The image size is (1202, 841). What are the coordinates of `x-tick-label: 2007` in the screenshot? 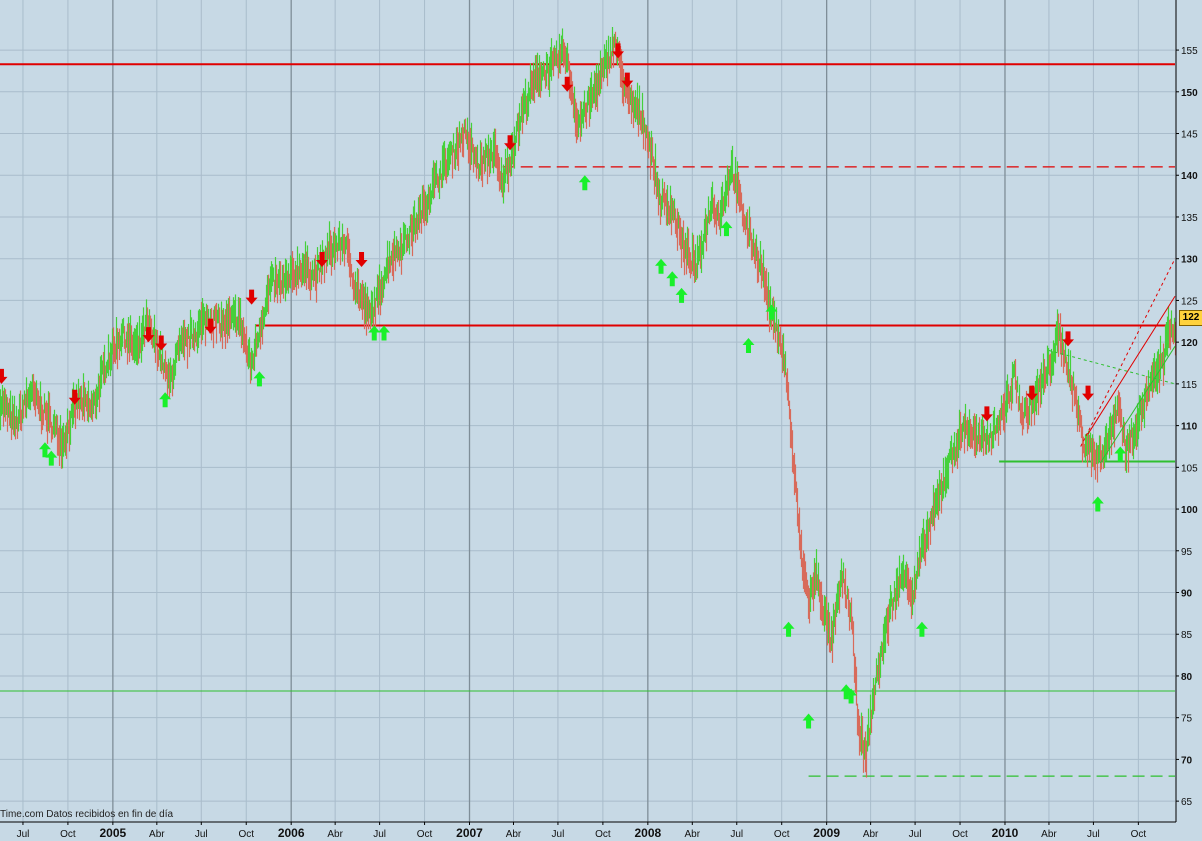 It's located at (469, 833).